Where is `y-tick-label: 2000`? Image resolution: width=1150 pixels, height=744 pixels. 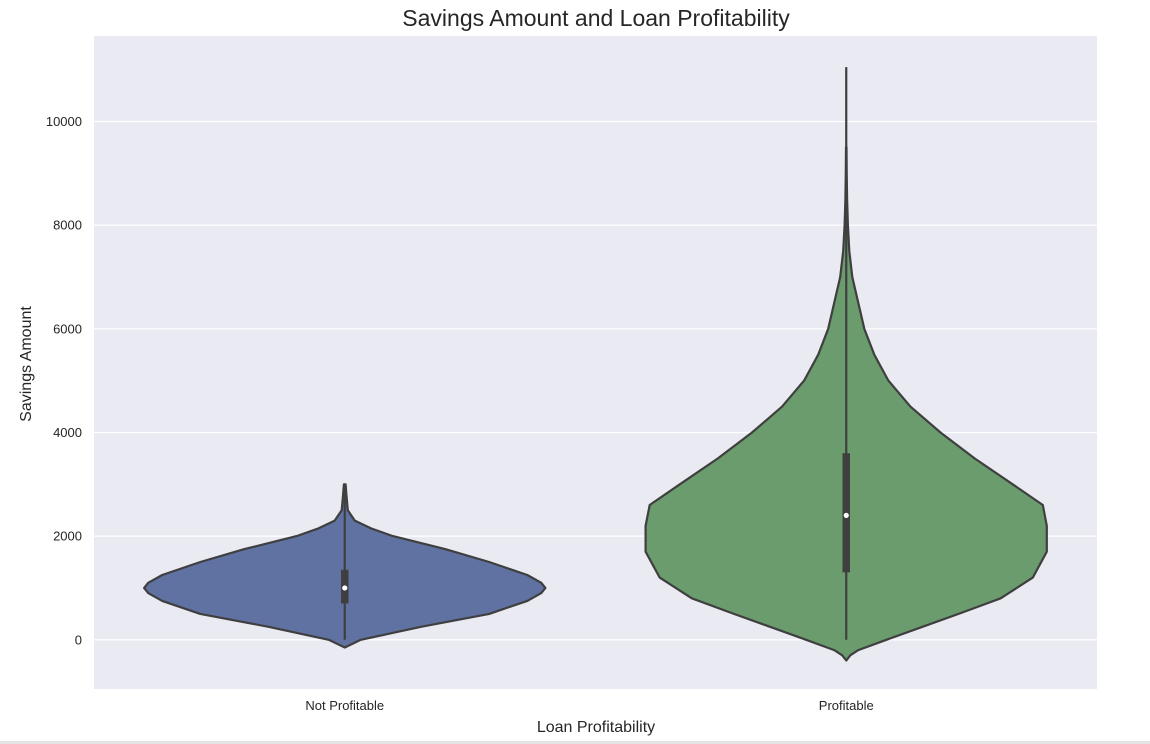 y-tick-label: 2000 is located at coordinates (67, 536).